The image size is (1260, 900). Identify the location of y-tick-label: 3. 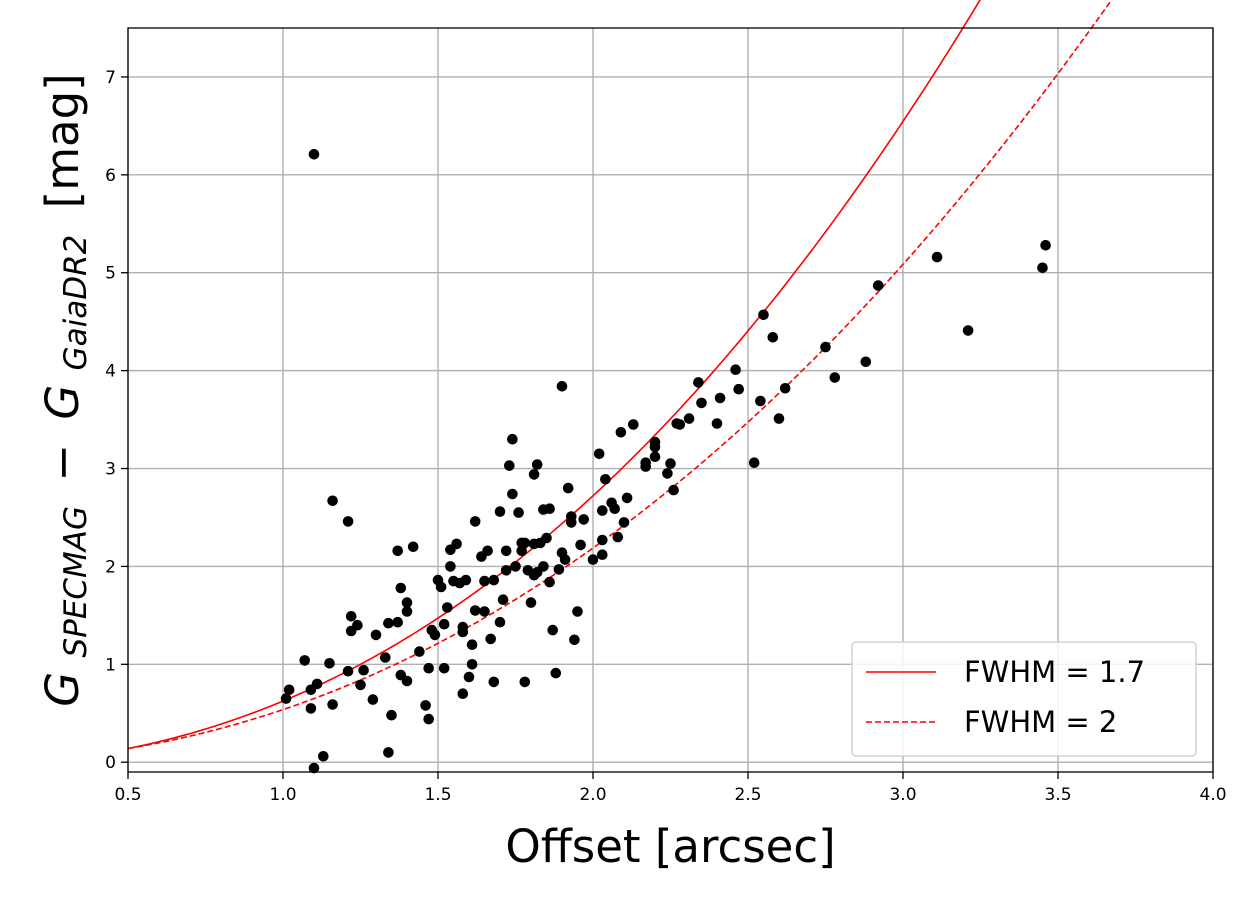
(110, 470).